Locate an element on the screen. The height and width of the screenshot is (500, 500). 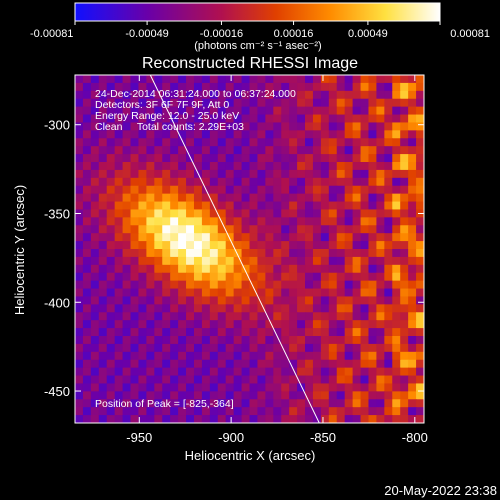
x-tick-label: -950 is located at coordinates (139, 437).